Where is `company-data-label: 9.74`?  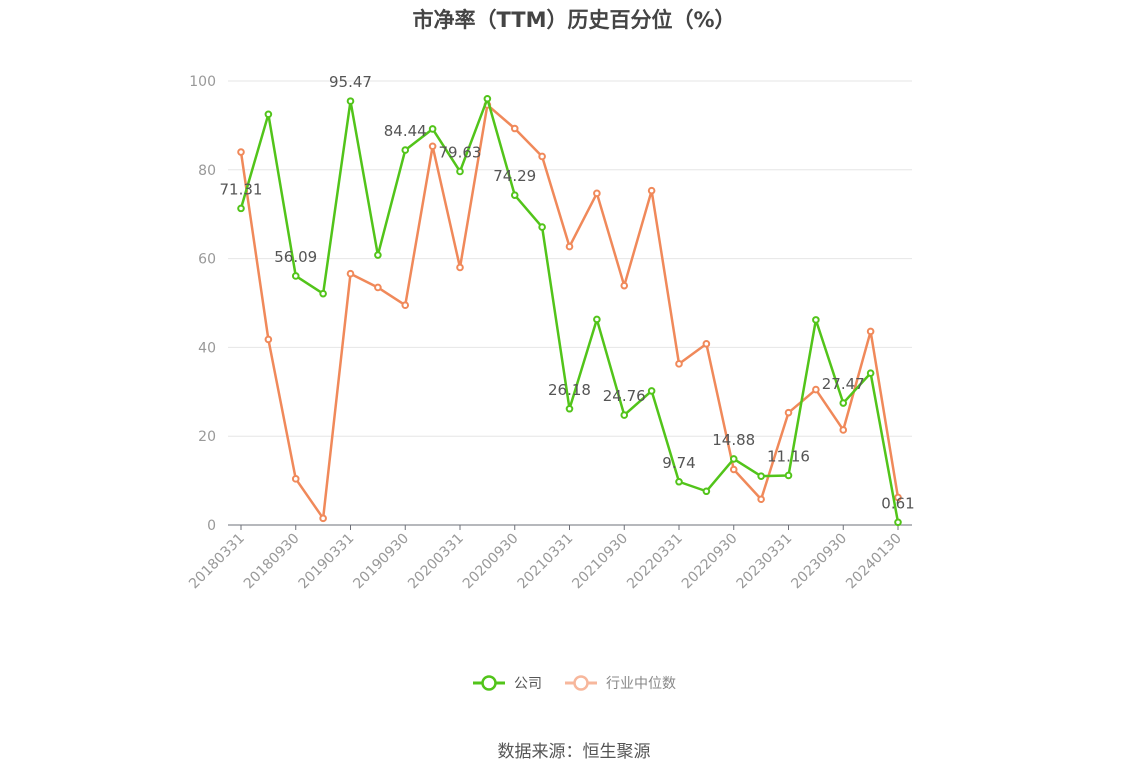 company-data-label: 9.74 is located at coordinates (678, 463).